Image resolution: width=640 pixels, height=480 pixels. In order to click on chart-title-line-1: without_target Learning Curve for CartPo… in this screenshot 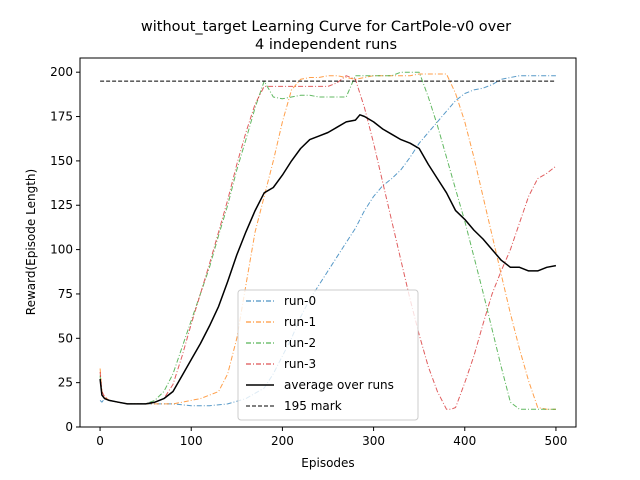, I will do `click(326, 27)`.